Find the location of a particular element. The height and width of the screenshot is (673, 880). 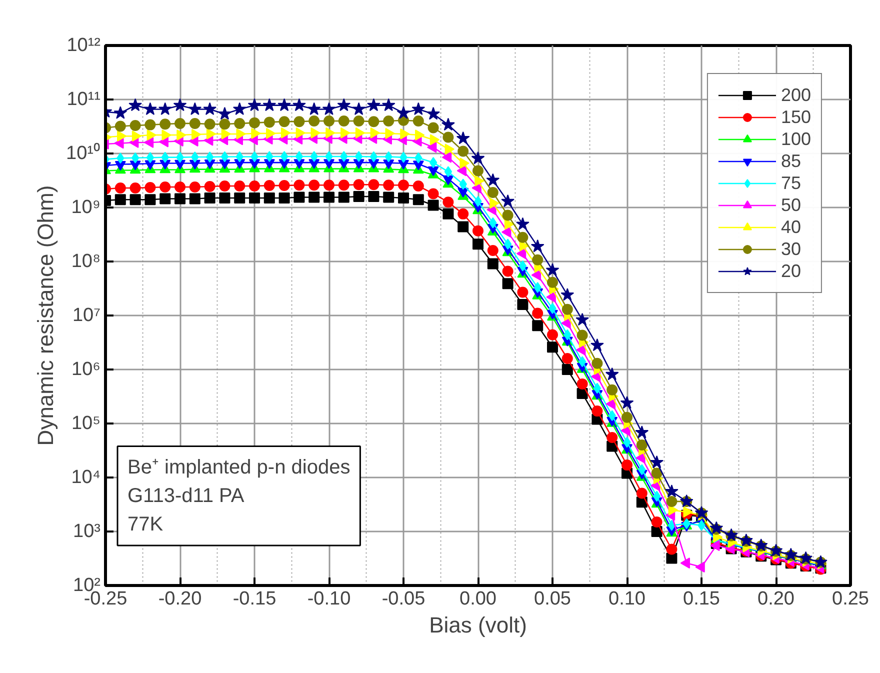

x-tick-label: 0.00 is located at coordinates (478, 599).